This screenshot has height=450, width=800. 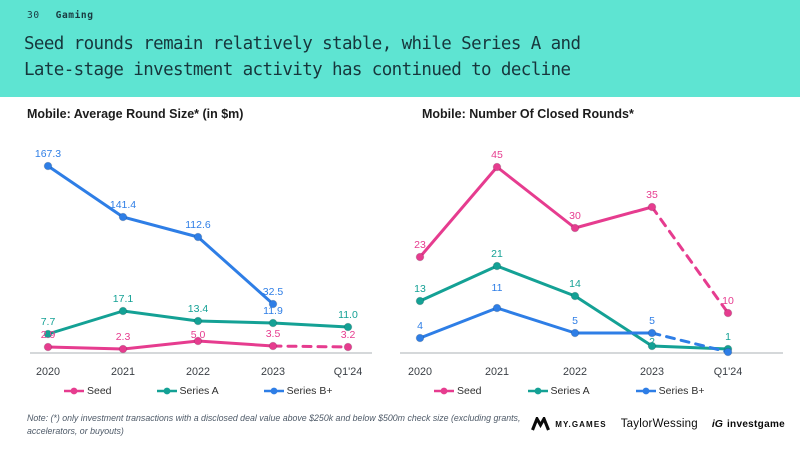 What do you see at coordinates (273, 334) in the screenshot?
I see `data-label: 3.5` at bounding box center [273, 334].